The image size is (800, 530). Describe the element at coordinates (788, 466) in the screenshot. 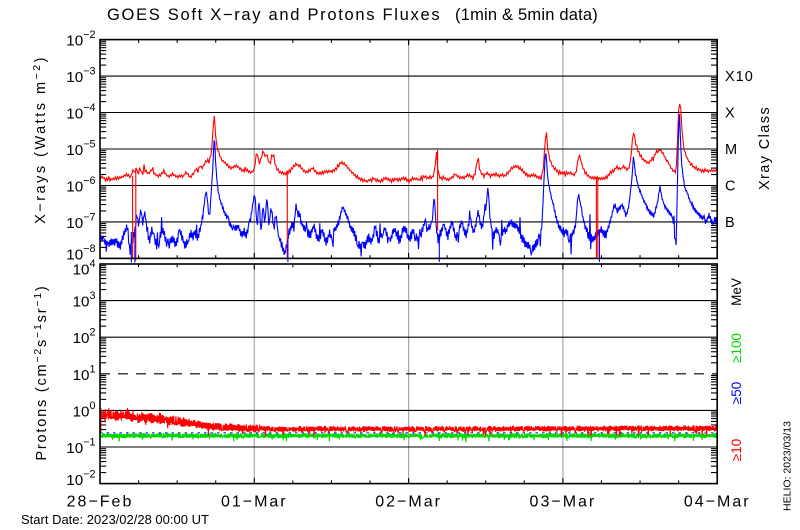

I see `svg-text: HELIO: 2023/03/13` at that location.